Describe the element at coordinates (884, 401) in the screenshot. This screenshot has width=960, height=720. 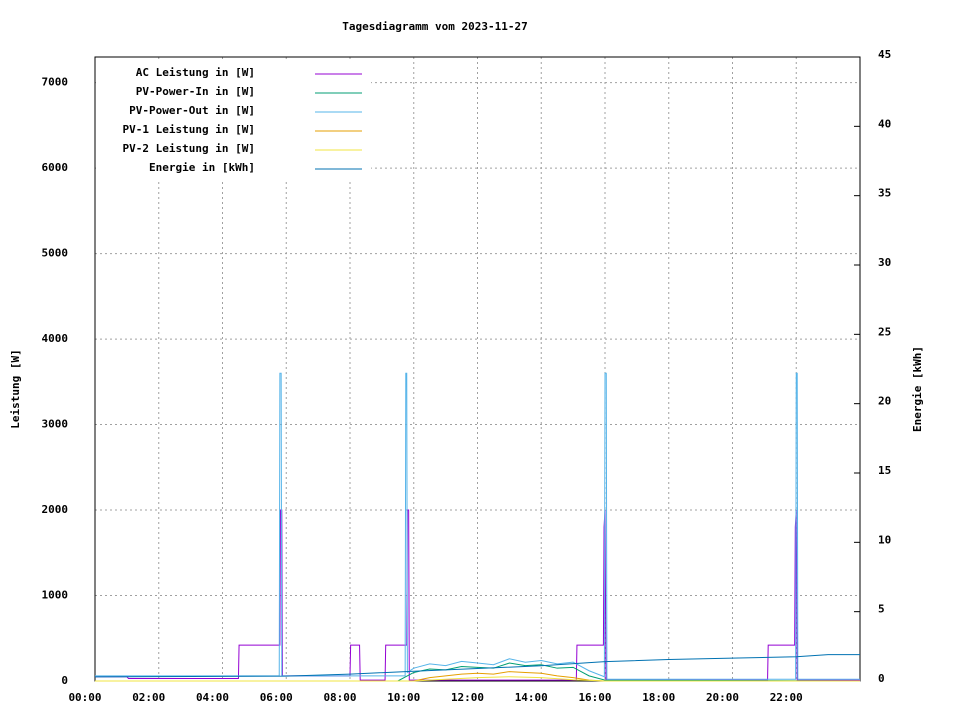
I see `y2-tick-label: 20` at that location.